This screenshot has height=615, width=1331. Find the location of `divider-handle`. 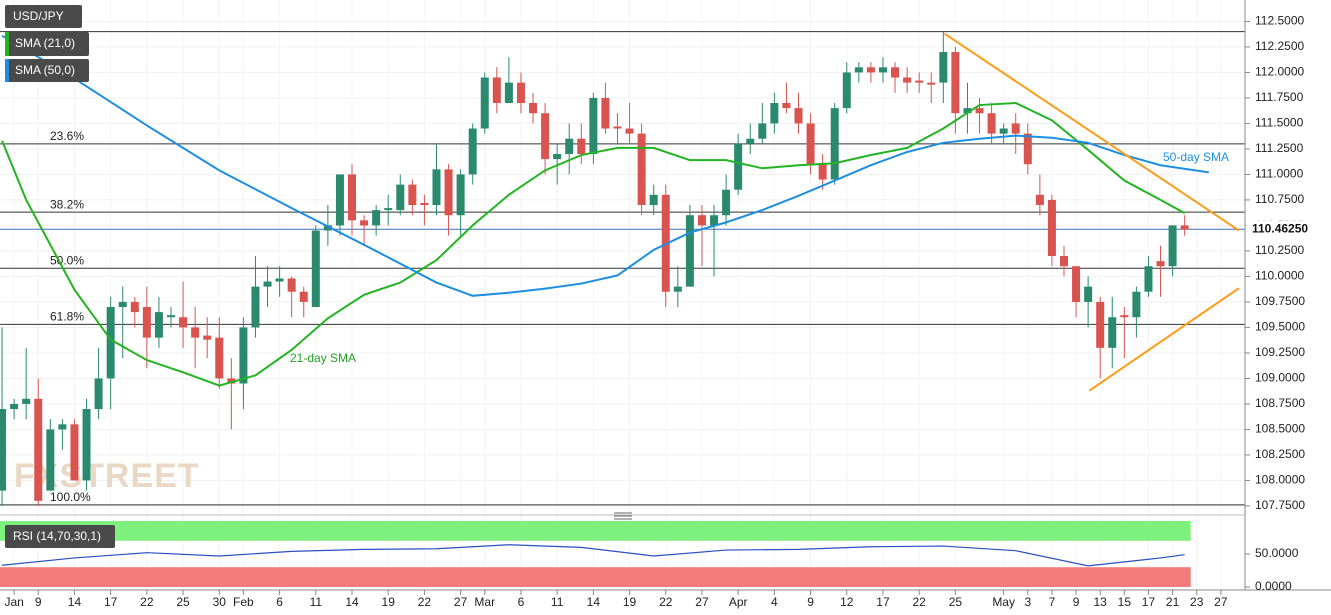

divider-handle is located at coordinates (623, 516).